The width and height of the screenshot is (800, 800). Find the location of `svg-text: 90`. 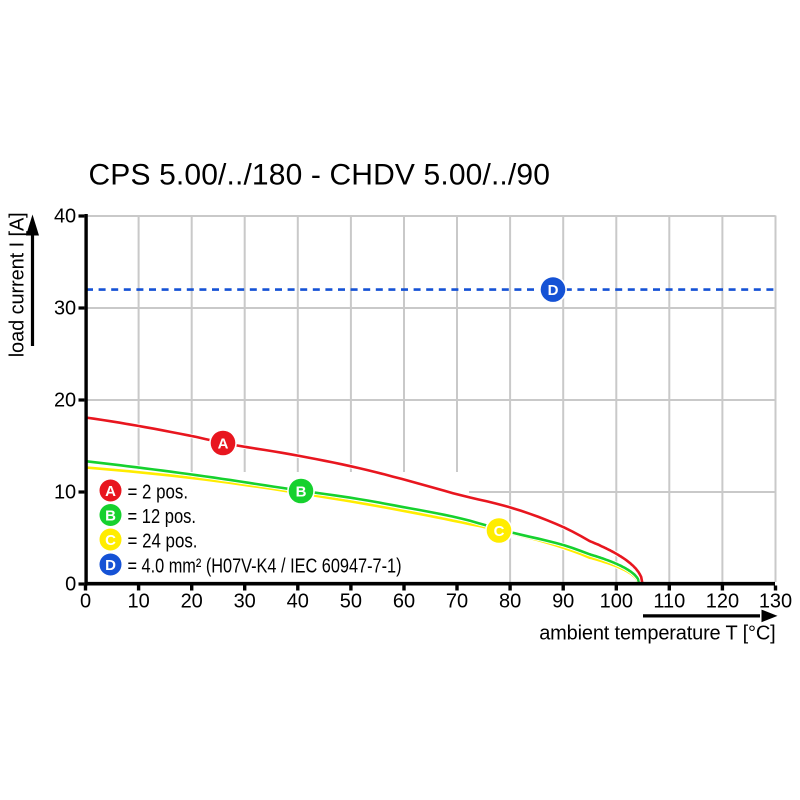

svg-text: 90 is located at coordinates (563, 602).